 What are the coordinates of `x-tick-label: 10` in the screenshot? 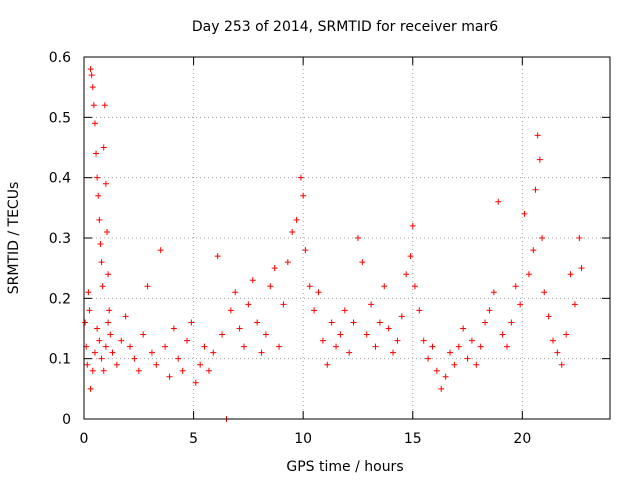 It's located at (303, 439).